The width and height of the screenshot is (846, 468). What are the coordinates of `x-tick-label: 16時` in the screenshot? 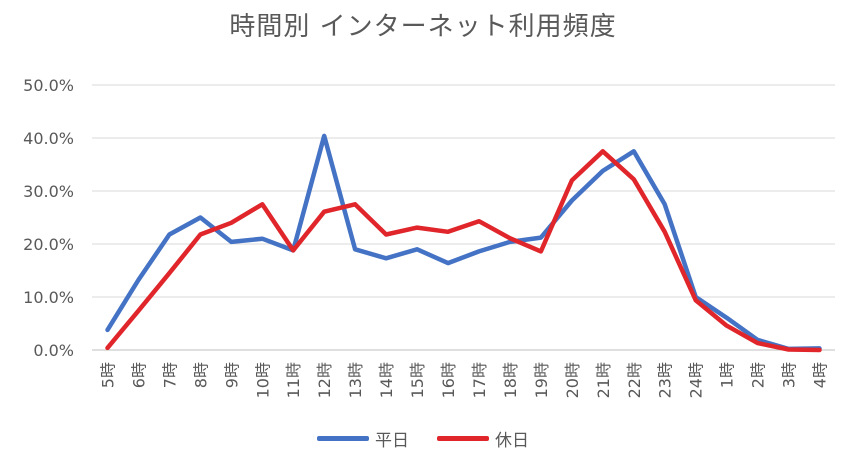 It's located at (448, 380).